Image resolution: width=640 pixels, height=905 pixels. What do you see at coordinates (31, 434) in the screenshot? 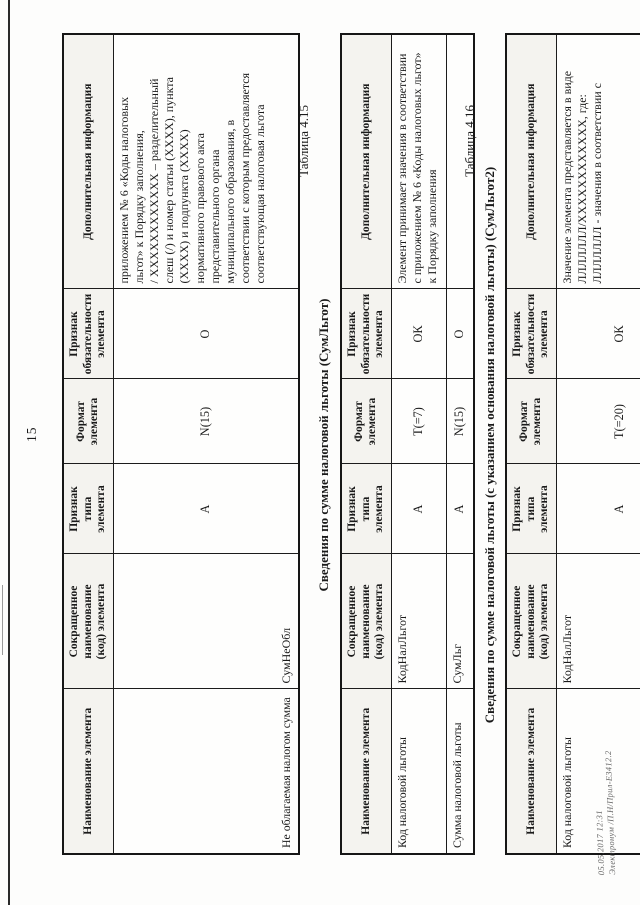
I see `page-number: 15` at bounding box center [31, 434].